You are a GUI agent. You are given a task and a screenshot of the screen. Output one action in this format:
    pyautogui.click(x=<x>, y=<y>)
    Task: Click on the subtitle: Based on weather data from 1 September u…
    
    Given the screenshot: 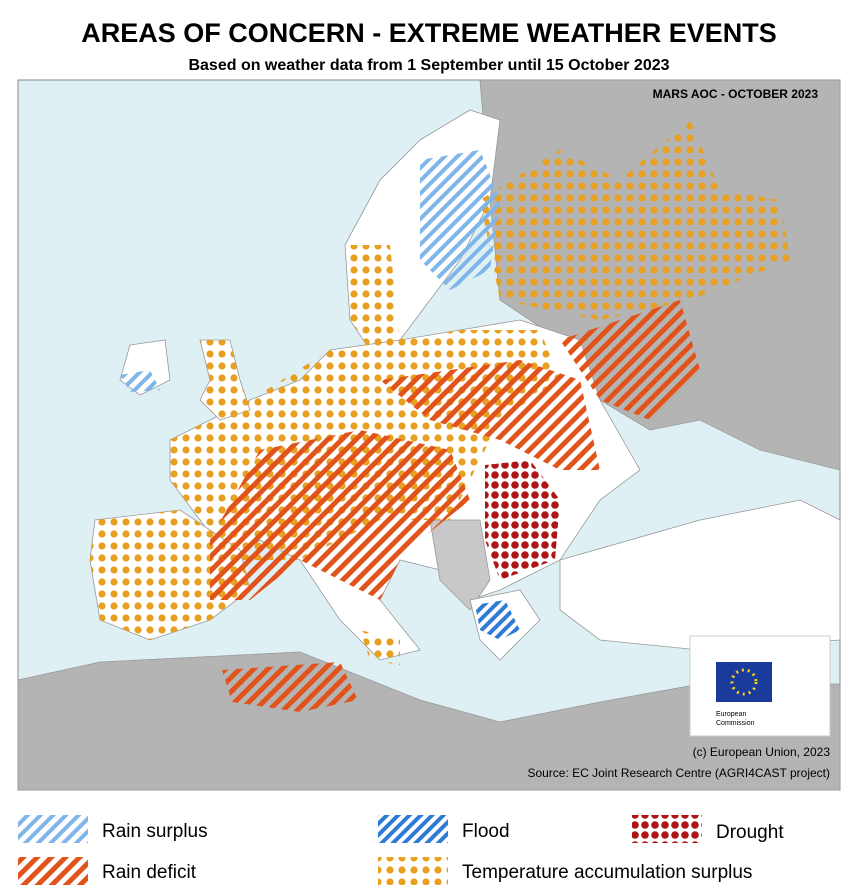 What is the action you would take?
    pyautogui.click(x=428, y=65)
    